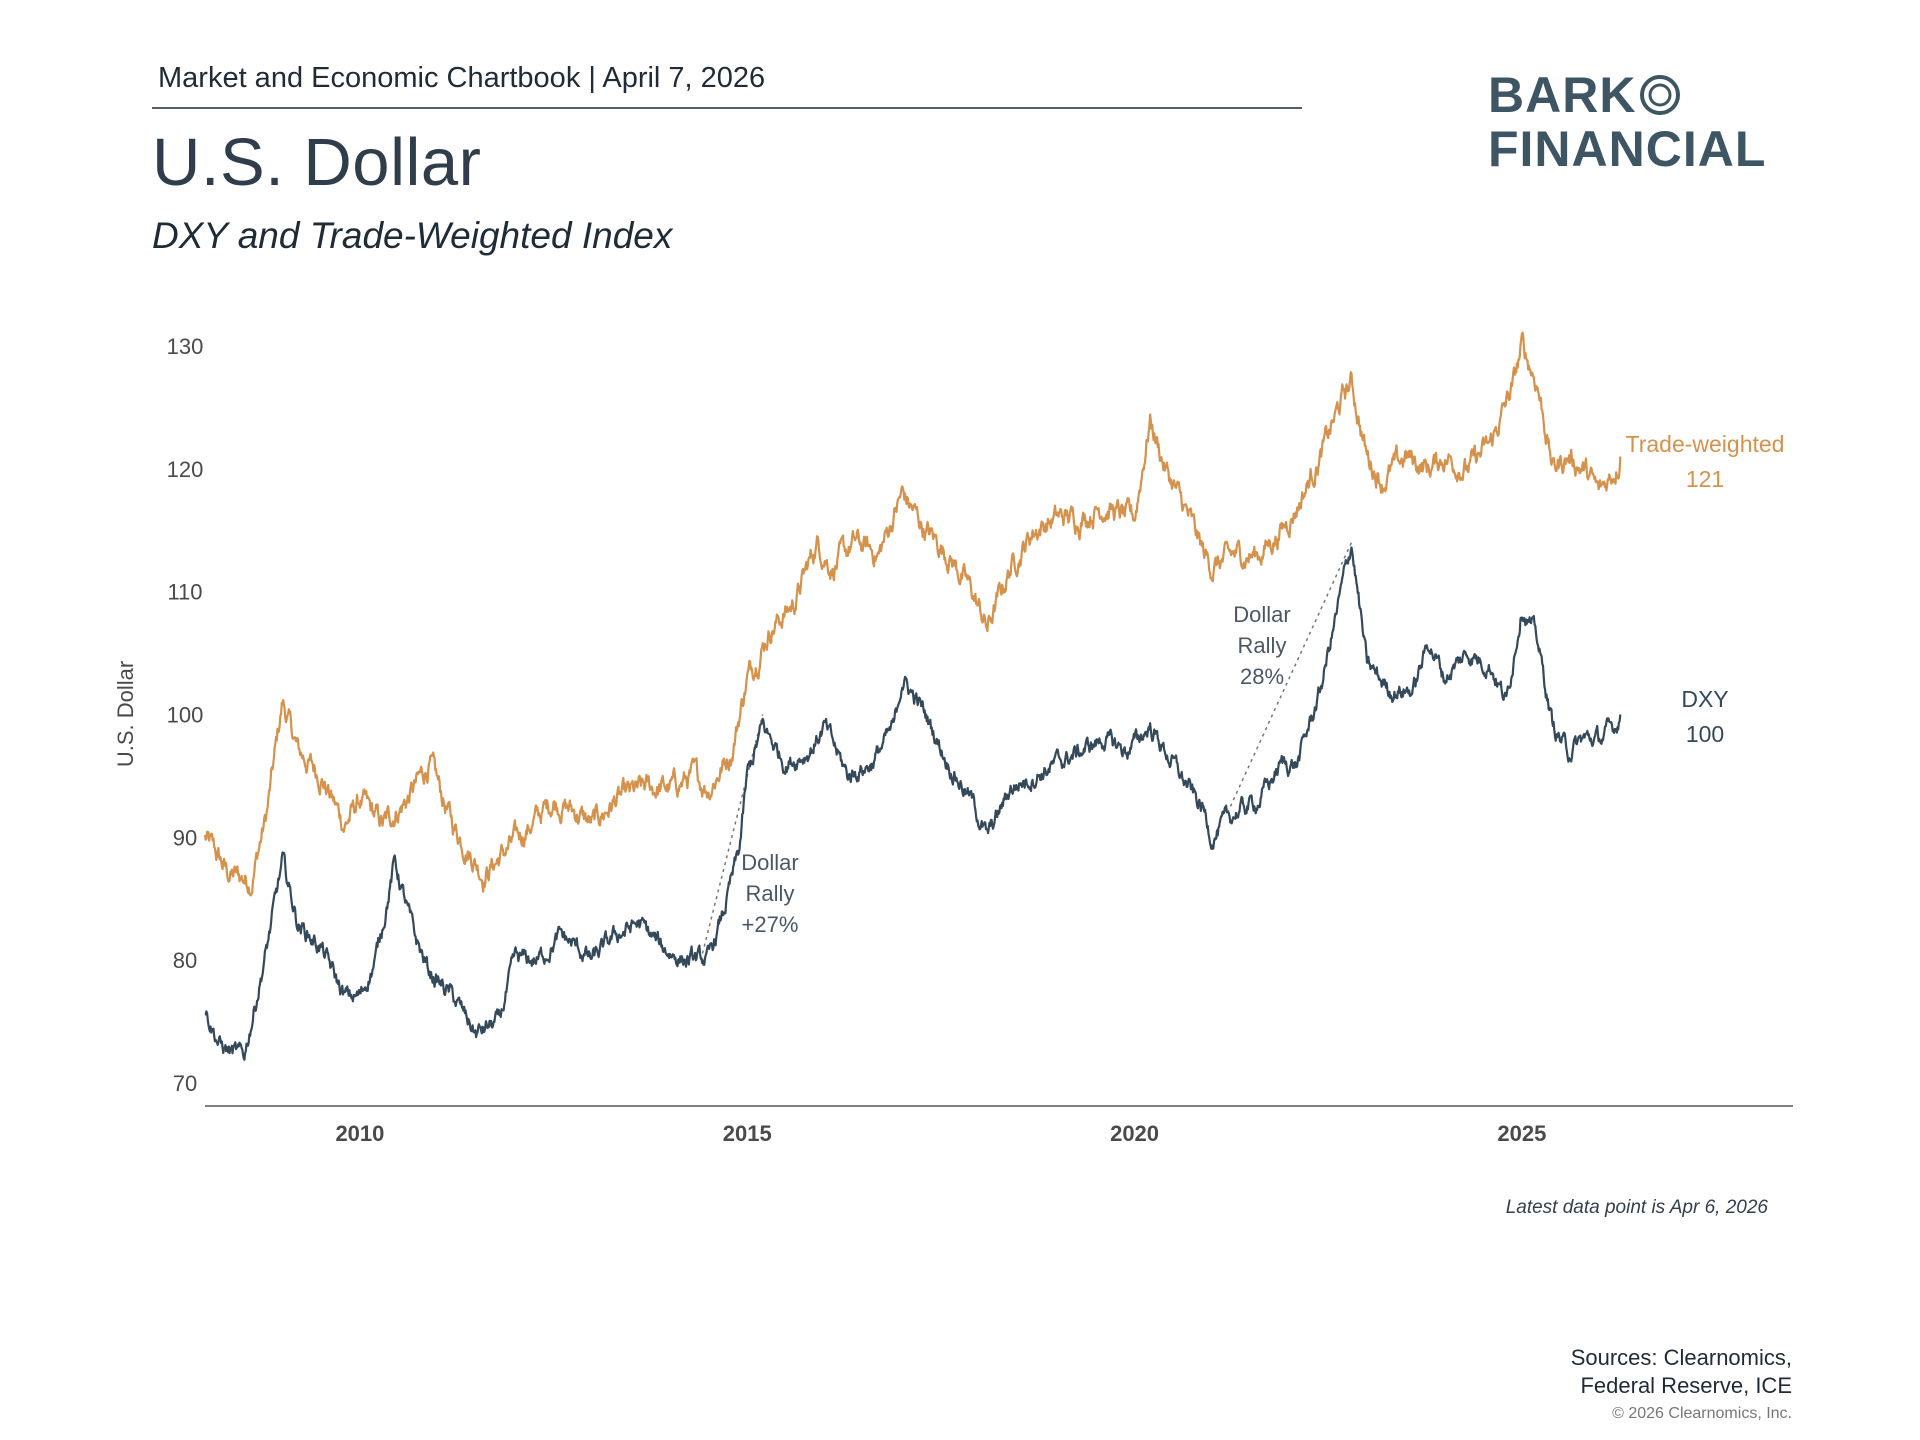  Describe the element at coordinates (1702, 1413) in the screenshot. I see `copyright: © 2026 Clearnomics, Inc.` at that location.